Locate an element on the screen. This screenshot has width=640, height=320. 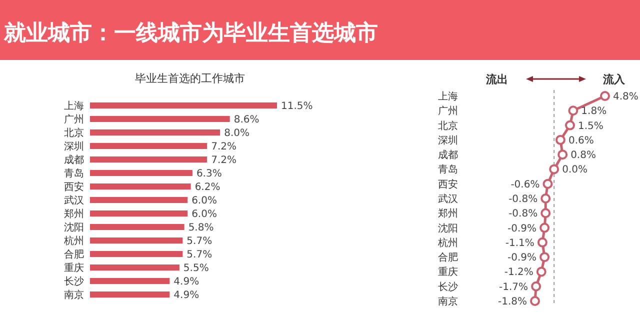
data-label: 8.0% is located at coordinates (237, 133).